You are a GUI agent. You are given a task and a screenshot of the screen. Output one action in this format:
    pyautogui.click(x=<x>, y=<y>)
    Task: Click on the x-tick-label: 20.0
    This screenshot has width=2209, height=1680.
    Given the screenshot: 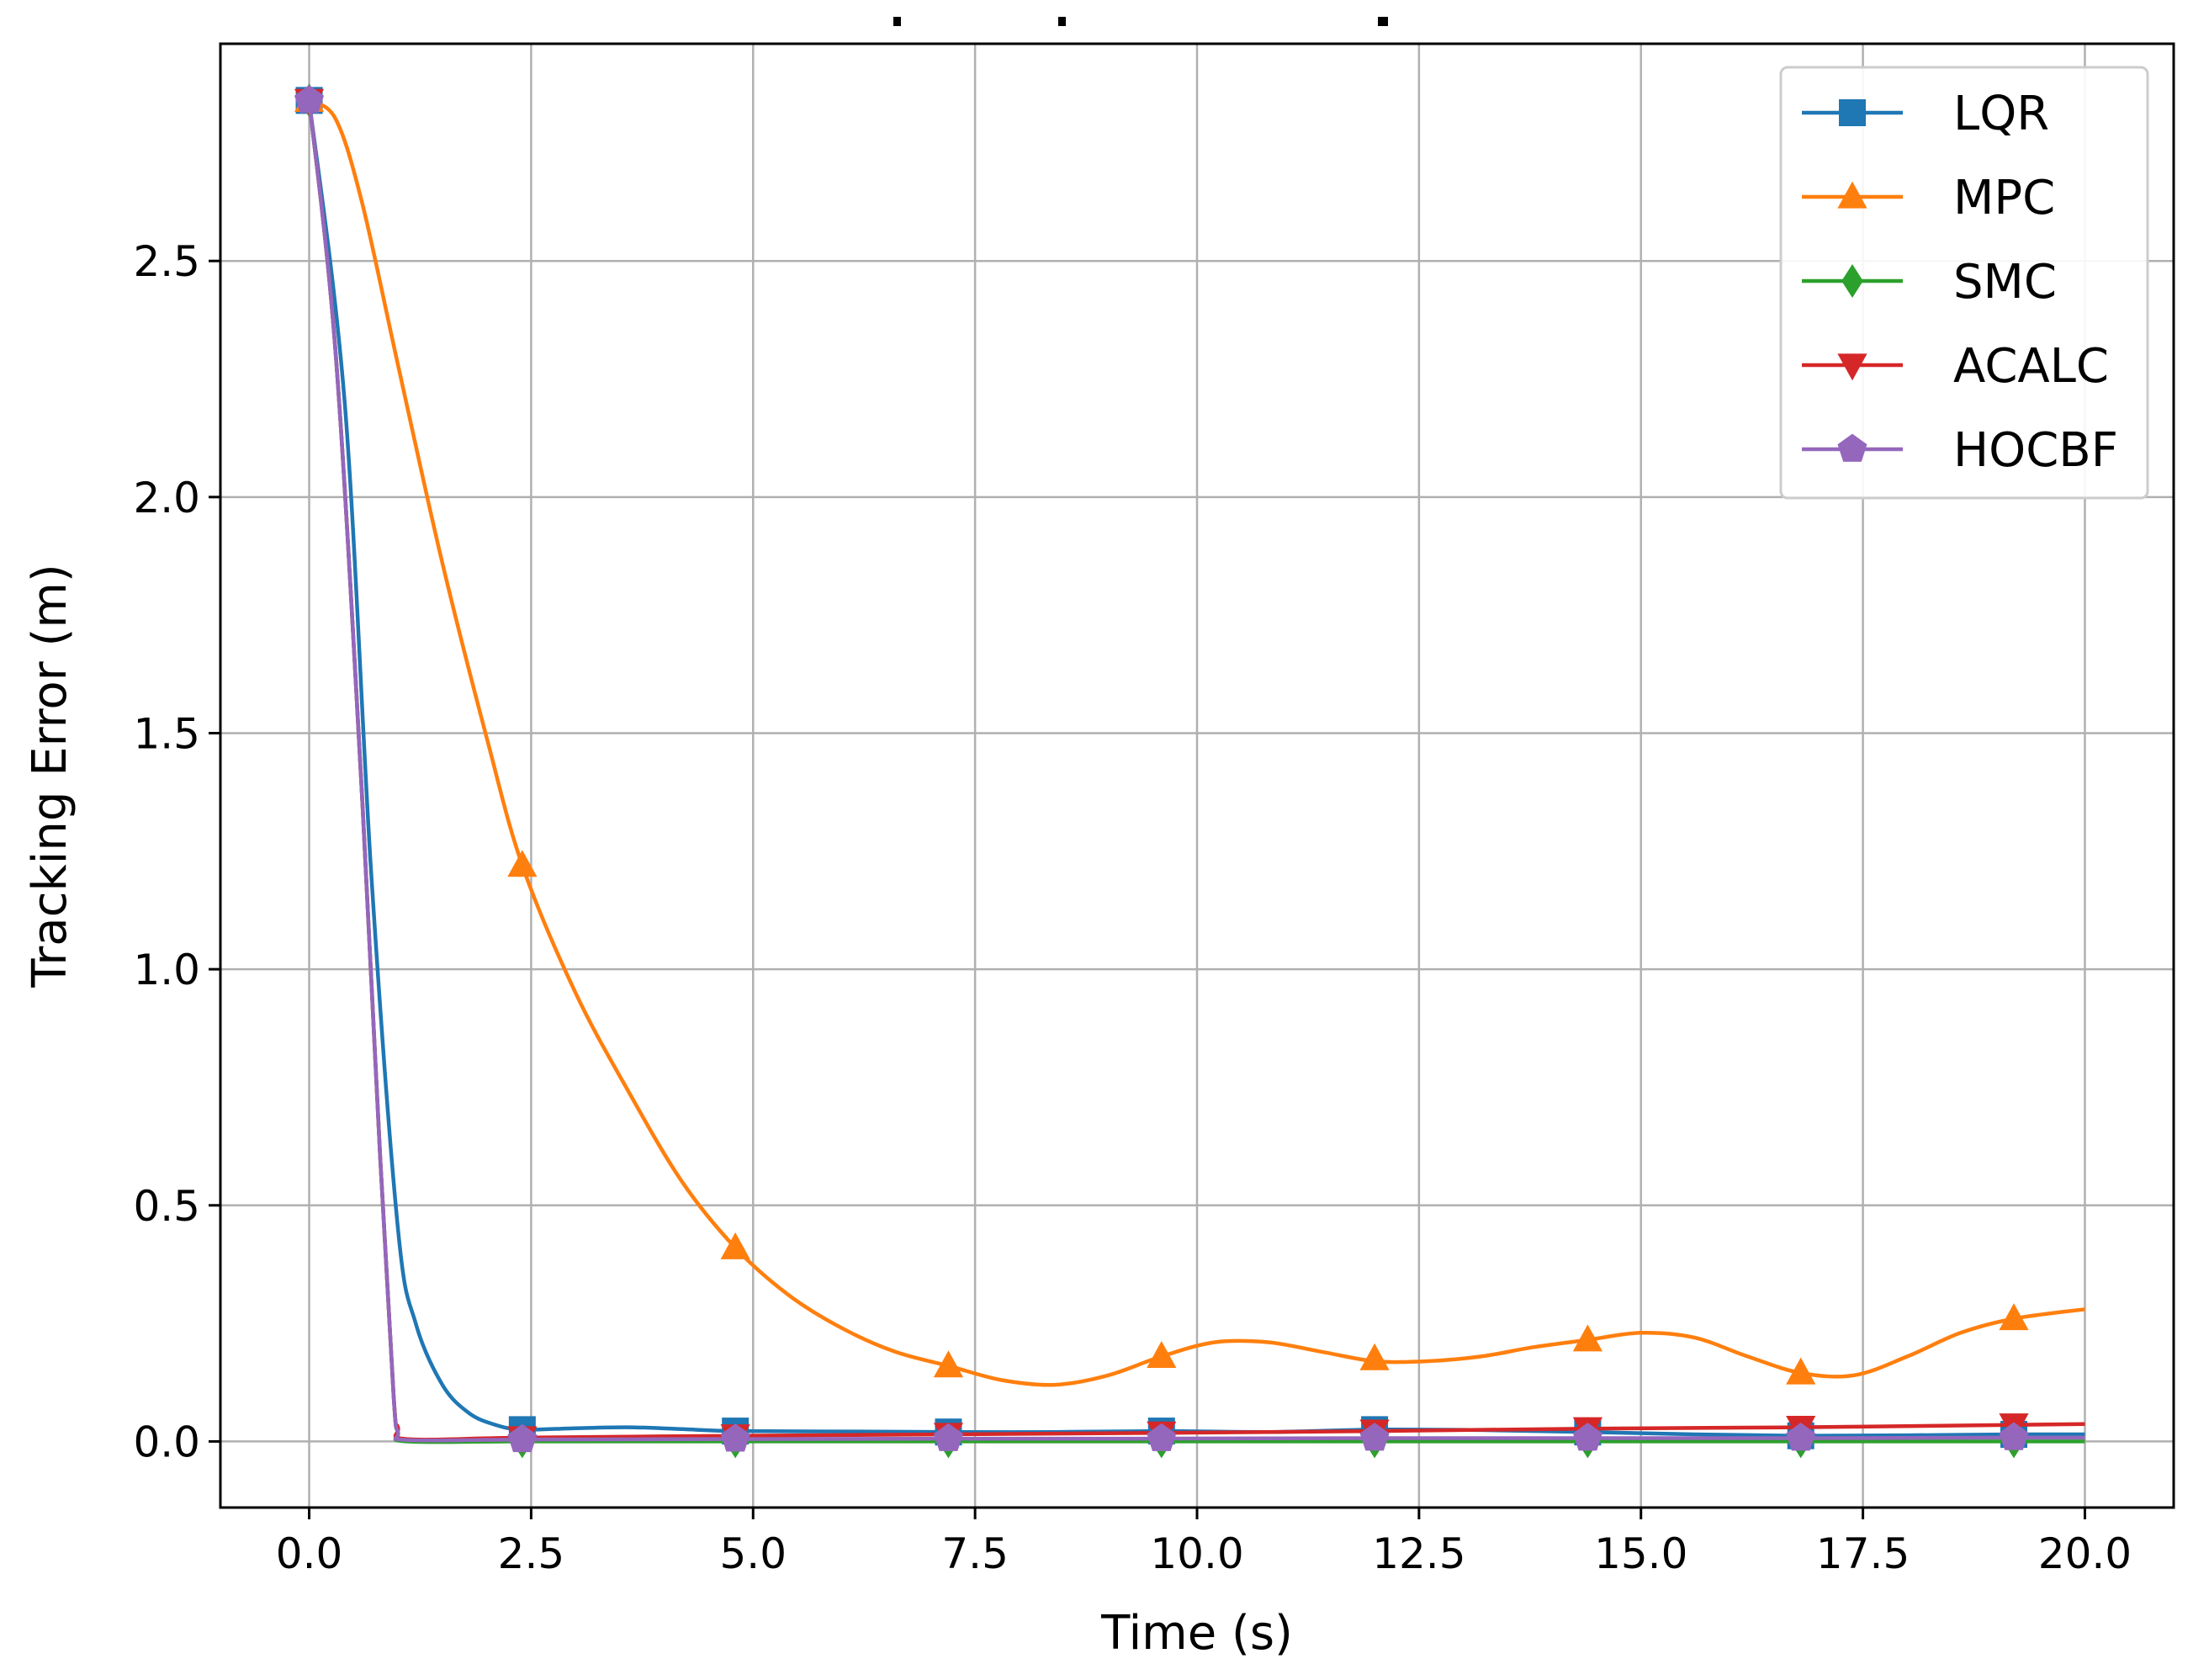 What is the action you would take?
    pyautogui.click(x=2085, y=1553)
    